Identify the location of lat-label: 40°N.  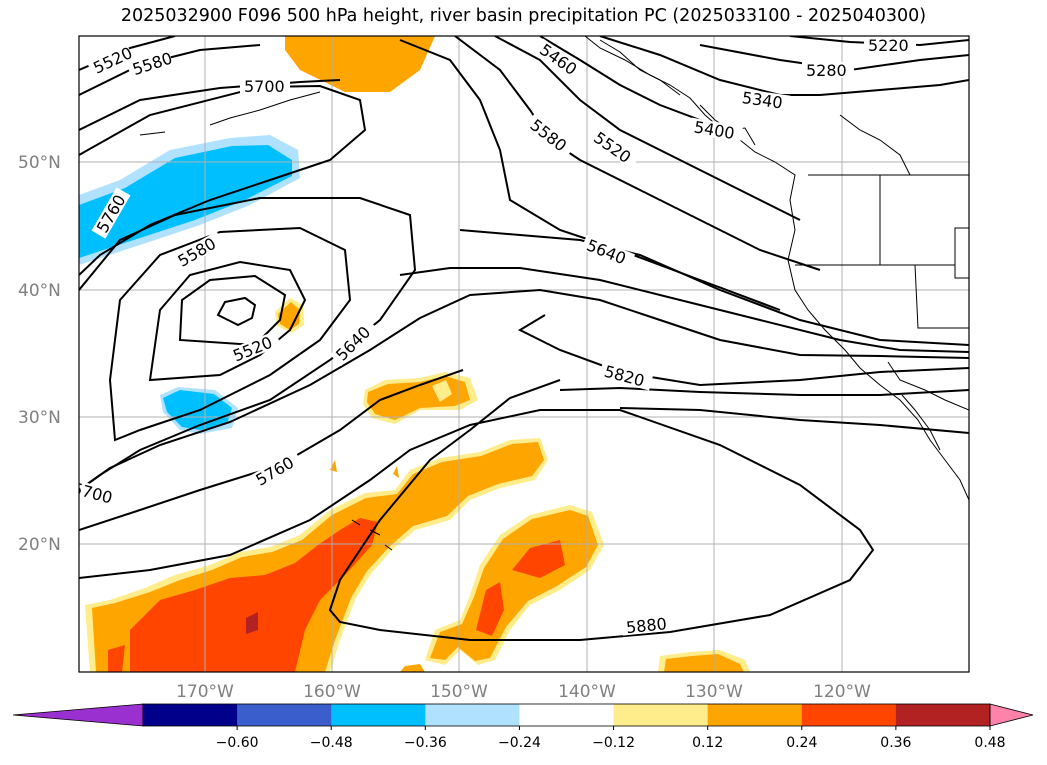
(39, 291).